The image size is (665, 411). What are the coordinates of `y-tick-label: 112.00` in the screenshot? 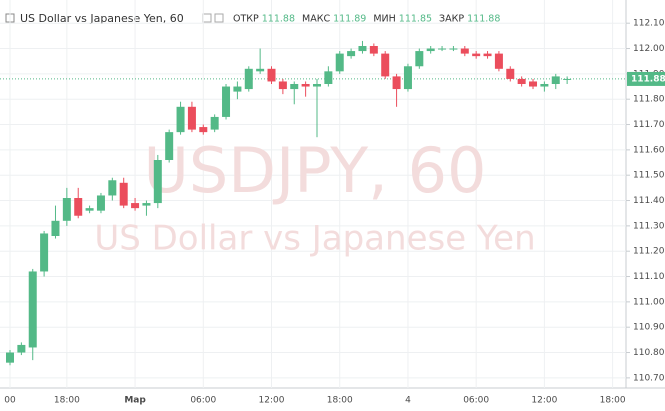 It's located at (649, 49).